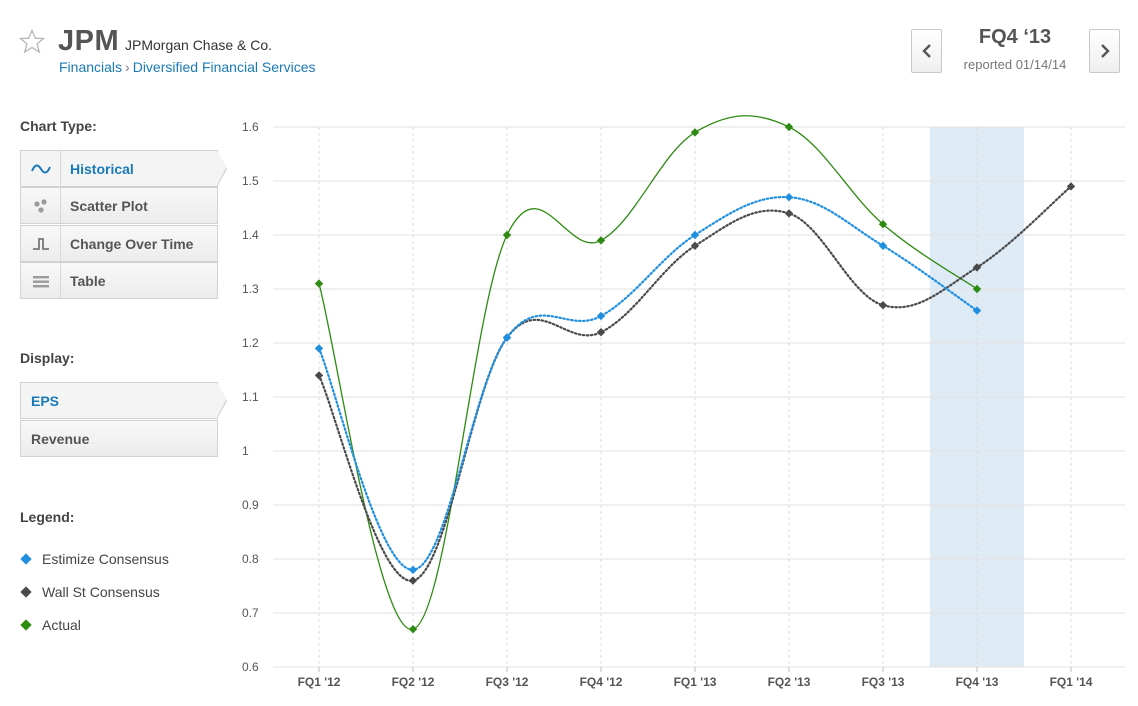  What do you see at coordinates (119, 438) in the screenshot?
I see `display-revenue: Revenue` at bounding box center [119, 438].